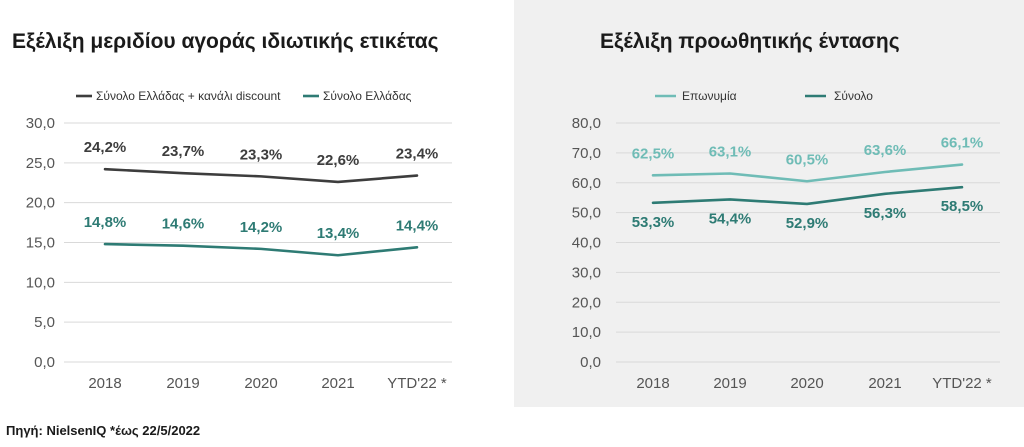  What do you see at coordinates (730, 151) in the screenshot?
I see `data-label: 63,1%` at bounding box center [730, 151].